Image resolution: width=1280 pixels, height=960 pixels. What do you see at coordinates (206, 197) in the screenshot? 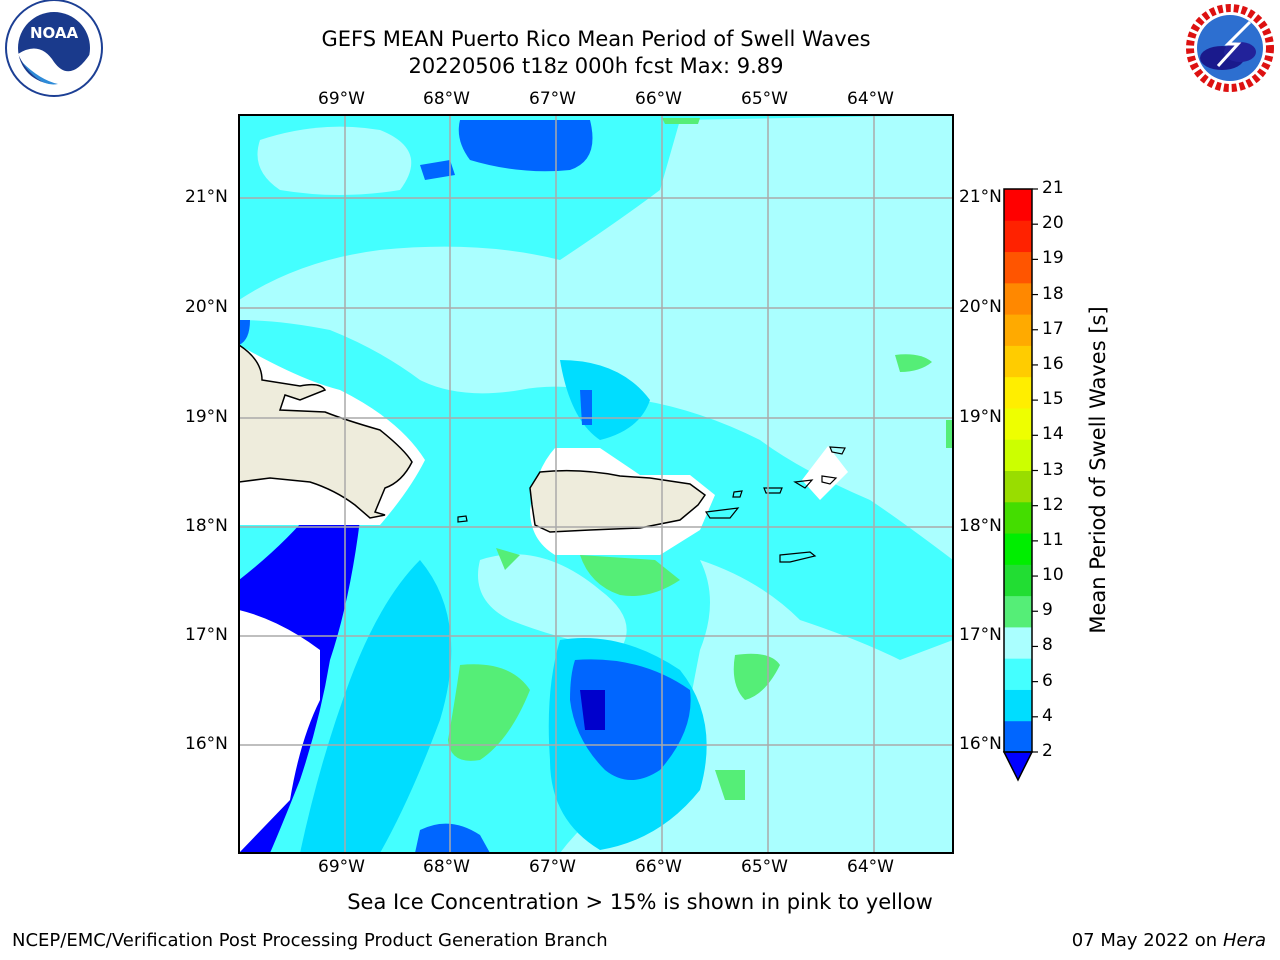
I see `lat-label-left: 21°N` at bounding box center [206, 197].